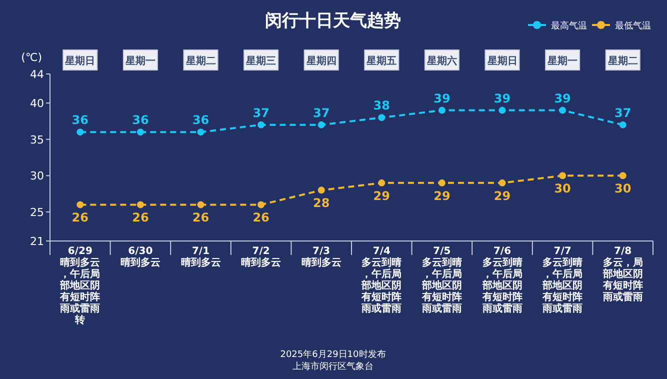  I want to click on x-tick-label: 7/1 晴到多云, so click(200, 257).